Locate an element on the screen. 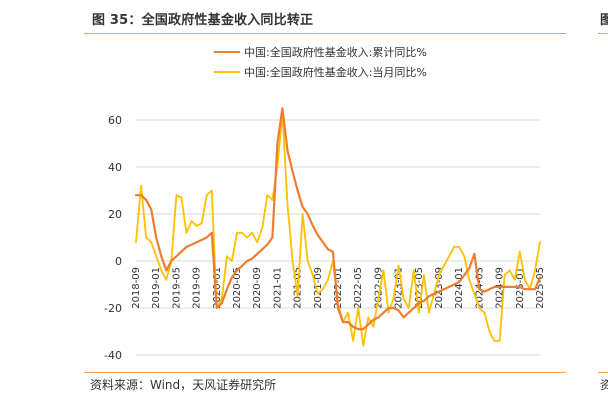 The width and height of the screenshot is (608, 402). x-tick-label-2021-09: 2021-09 is located at coordinates (318, 288).